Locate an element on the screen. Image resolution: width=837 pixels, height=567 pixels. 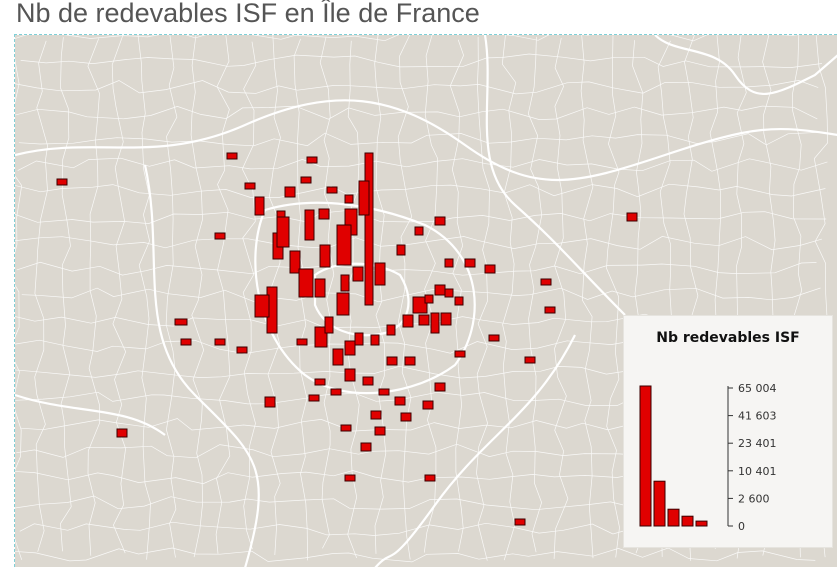
legend-title: Nb redevables ISF is located at coordinates (728, 338).